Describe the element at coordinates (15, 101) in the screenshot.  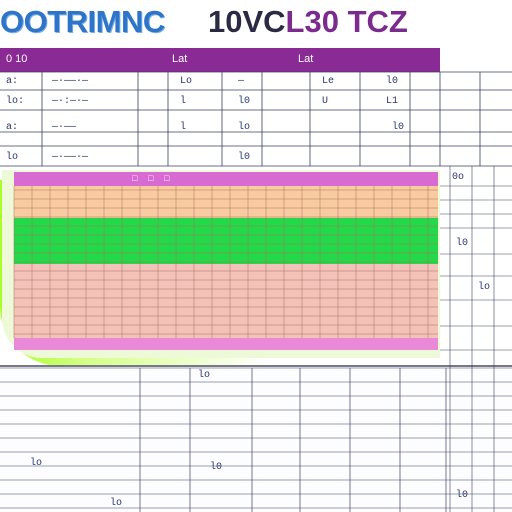
I see `cell: lo:` at that location.